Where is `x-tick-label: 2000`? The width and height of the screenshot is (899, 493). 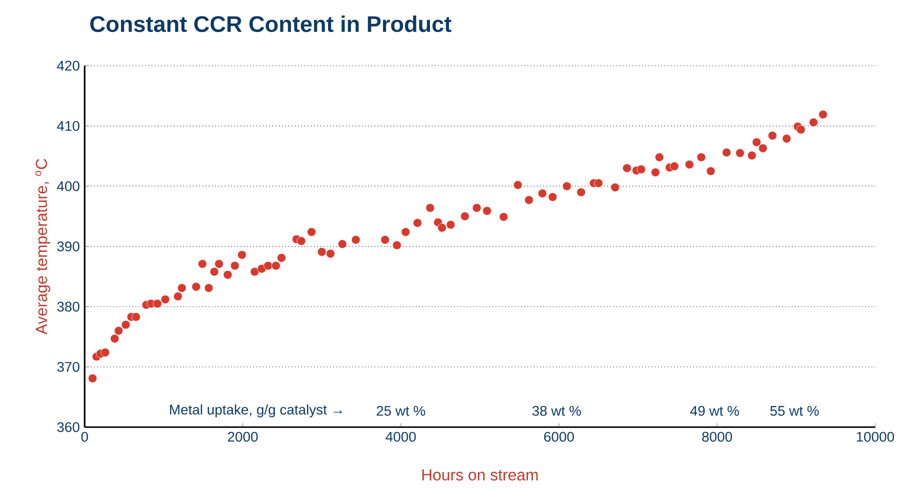 x-tick-label: 2000 is located at coordinates (243, 437).